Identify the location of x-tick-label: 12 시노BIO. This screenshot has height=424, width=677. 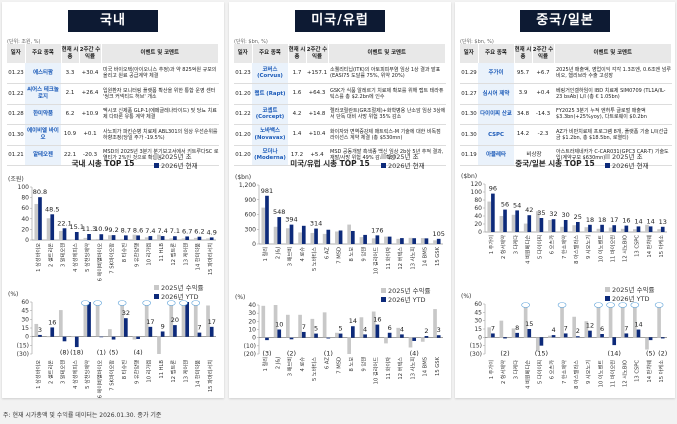
(625, 248).